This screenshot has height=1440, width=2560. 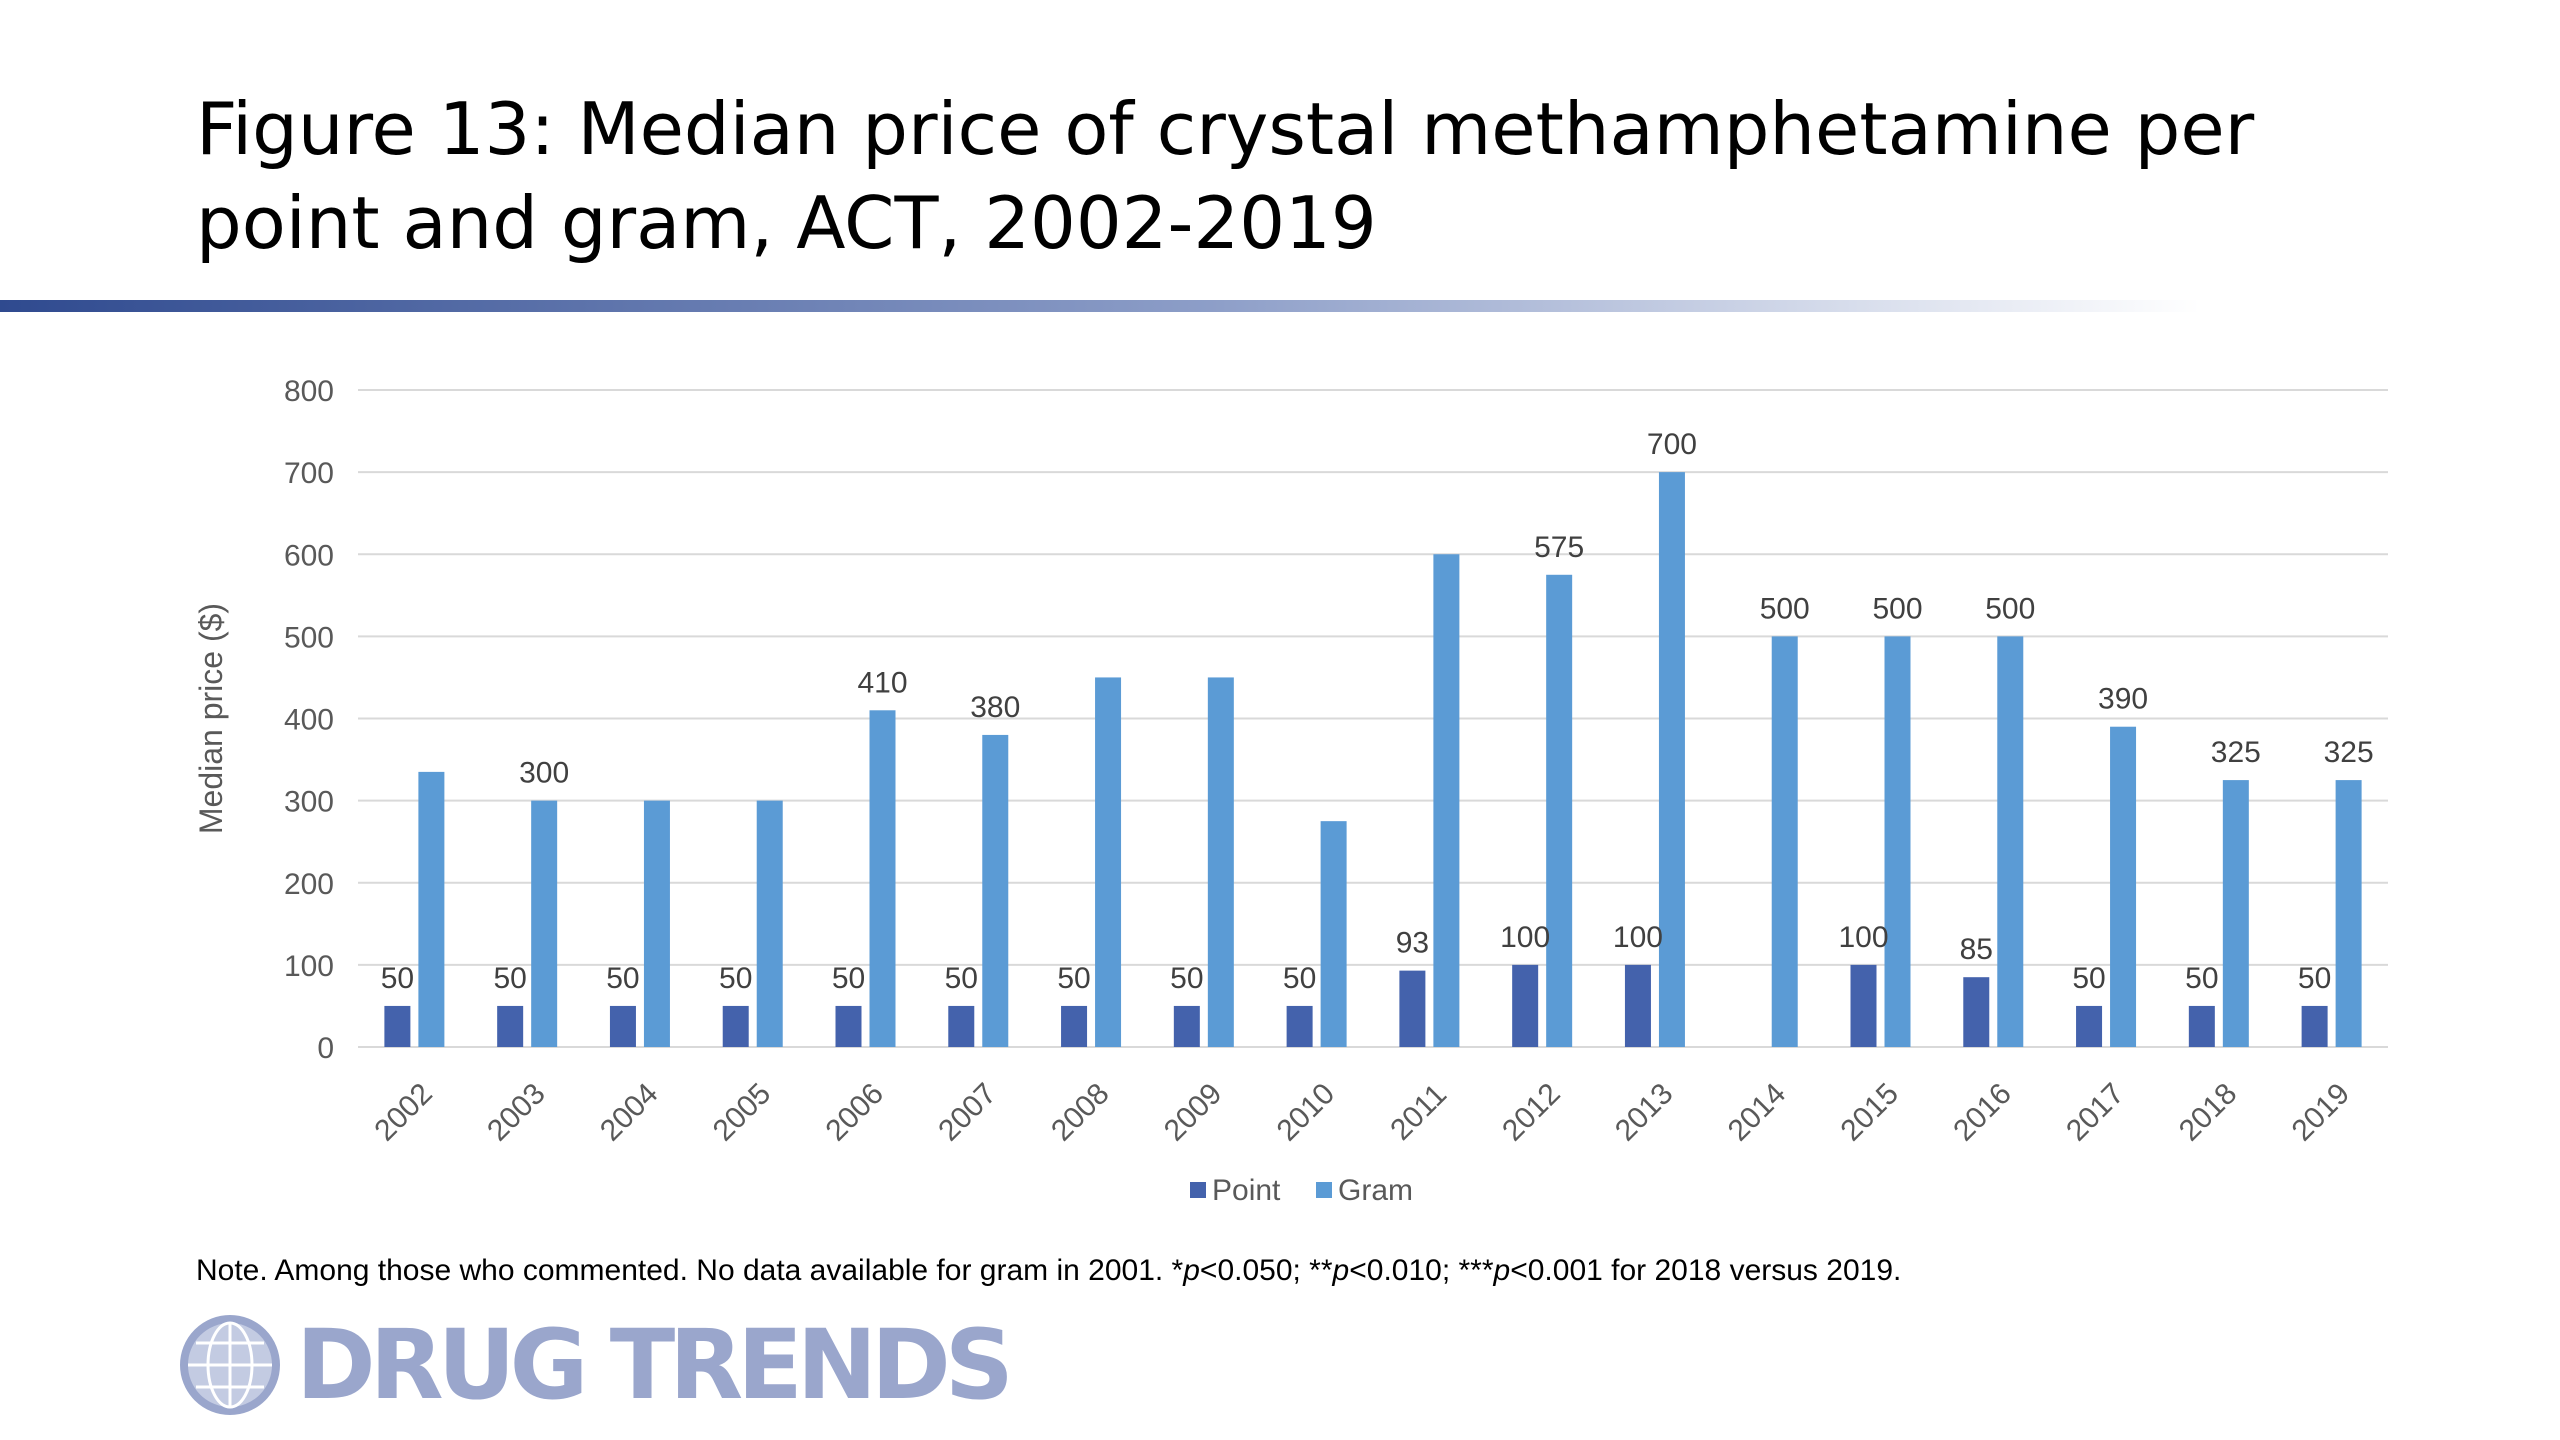 I want to click on bar-gram-2016, so click(x=2010, y=841).